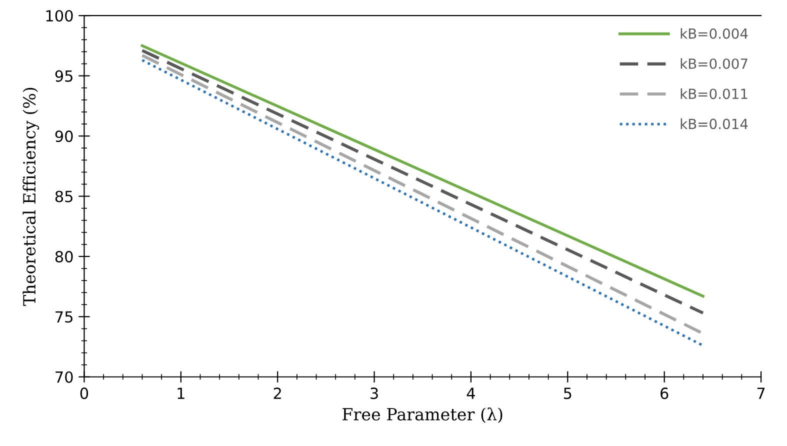 The height and width of the screenshot is (446, 787). What do you see at coordinates (64, 377) in the screenshot?
I see `y-tick-label: 70` at bounding box center [64, 377].